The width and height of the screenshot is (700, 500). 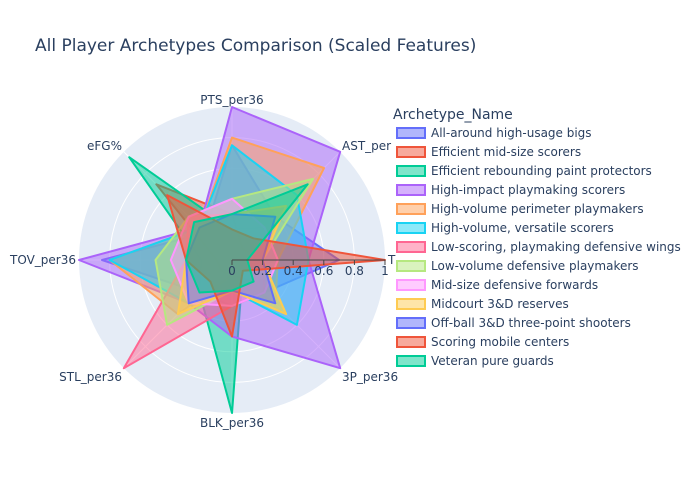 I want to click on radial-tick-label: 0.2, so click(x=262, y=271).